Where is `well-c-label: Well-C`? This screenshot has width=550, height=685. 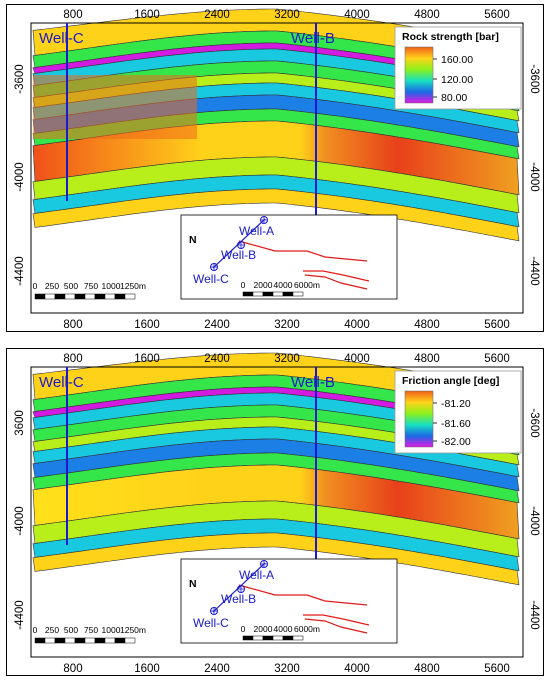
well-c-label: Well-C is located at coordinates (61, 38).